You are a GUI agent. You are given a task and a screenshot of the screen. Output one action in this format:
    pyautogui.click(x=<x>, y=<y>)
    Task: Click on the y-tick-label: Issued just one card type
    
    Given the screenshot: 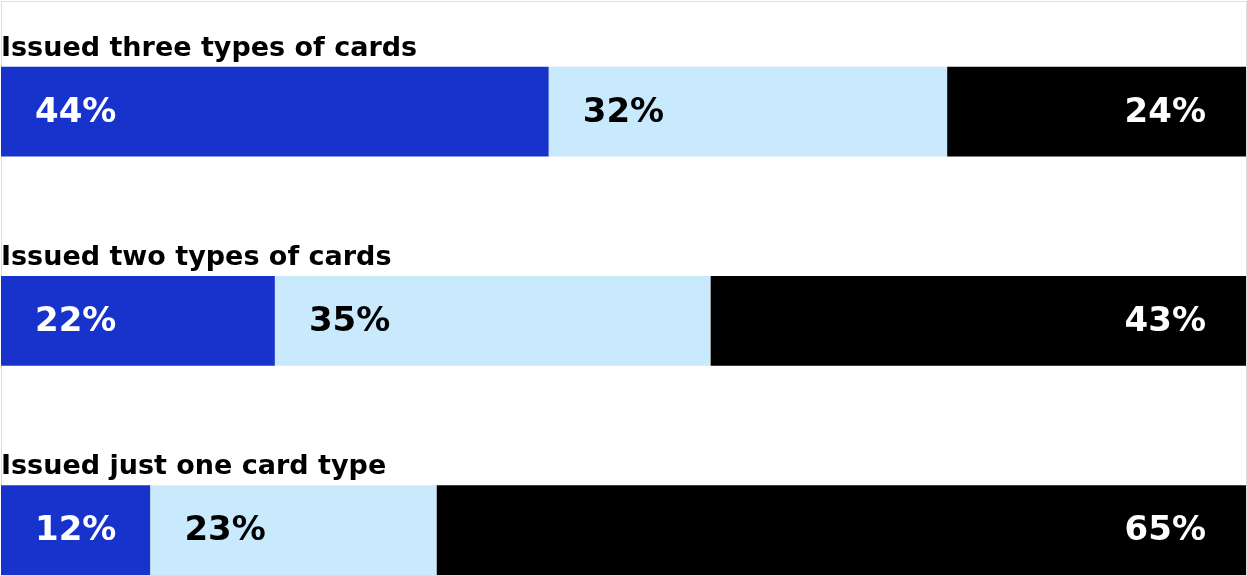 What is the action you would take?
    pyautogui.click(x=194, y=465)
    